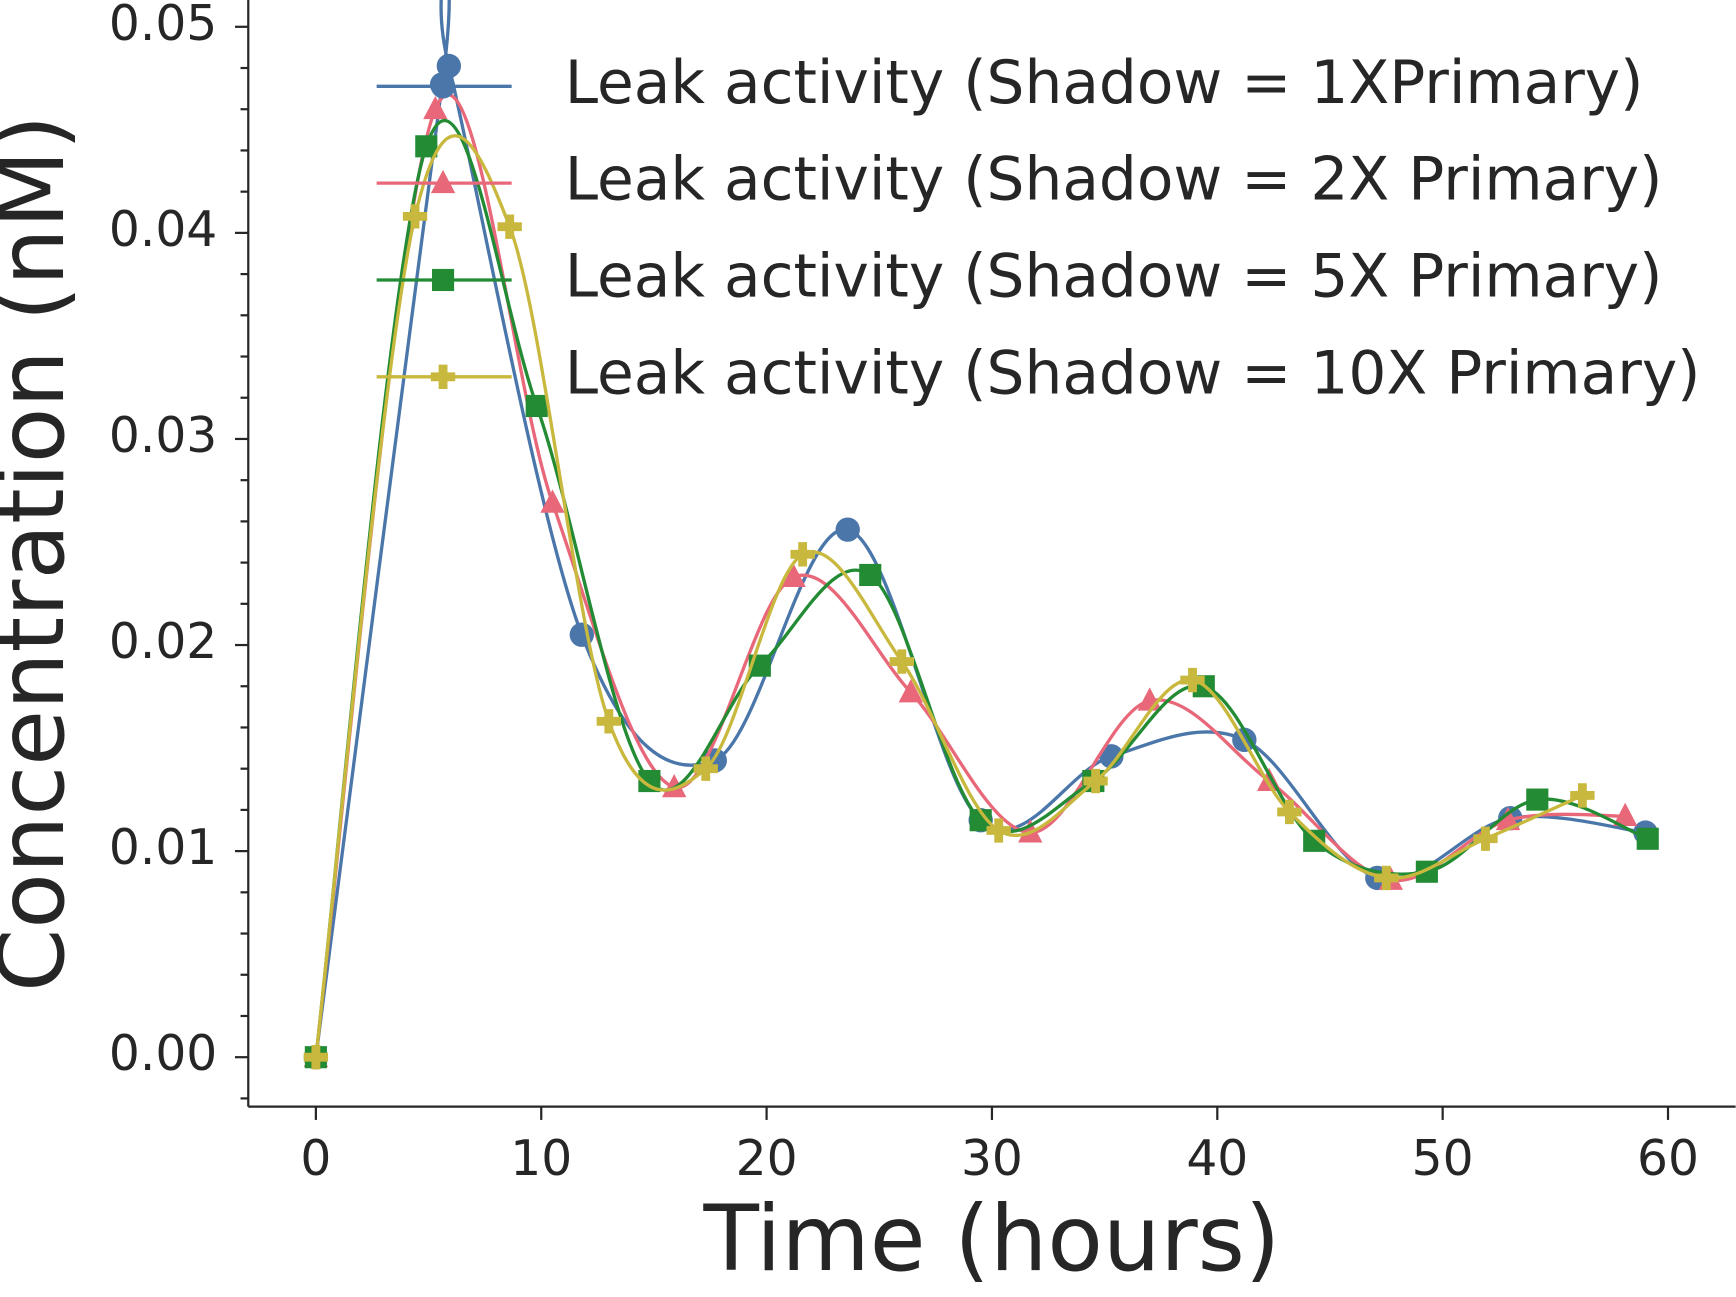 The width and height of the screenshot is (1736, 1297). Describe the element at coordinates (992, 1239) in the screenshot. I see `x-axis-label: Time (hours)` at that location.